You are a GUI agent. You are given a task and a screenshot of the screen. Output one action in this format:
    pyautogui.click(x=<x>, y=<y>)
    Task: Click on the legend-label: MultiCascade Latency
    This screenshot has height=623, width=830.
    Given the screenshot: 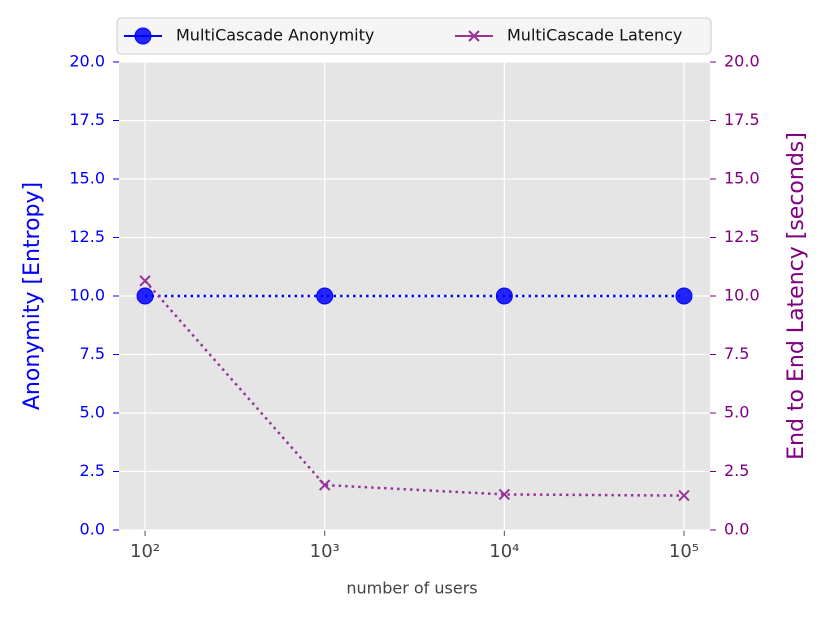 What is the action you would take?
    pyautogui.click(x=594, y=35)
    